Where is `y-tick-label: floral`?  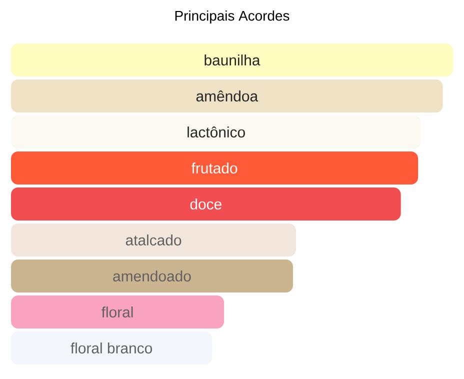 y-tick-label: floral is located at coordinates (117, 312).